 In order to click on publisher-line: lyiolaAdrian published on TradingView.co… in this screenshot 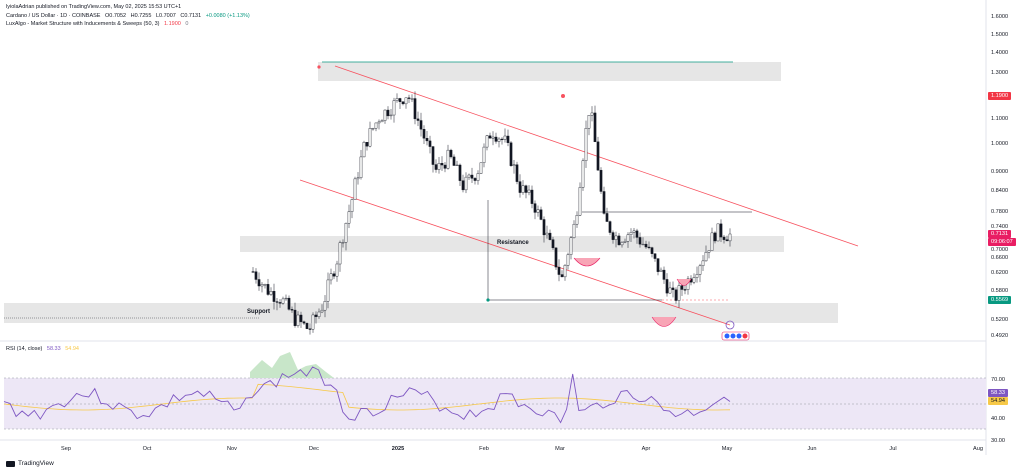, I will do `click(95, 7)`.